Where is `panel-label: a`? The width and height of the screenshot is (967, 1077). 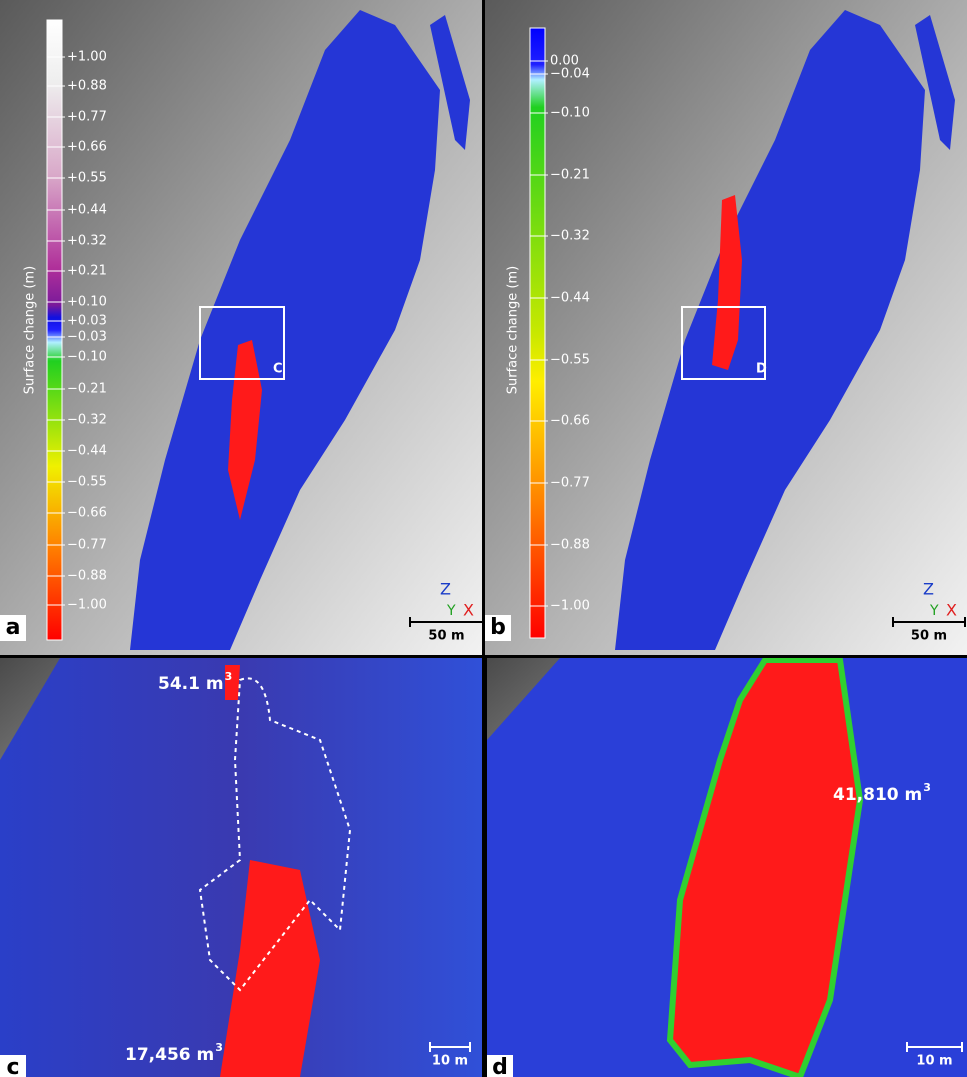 panel-label: a is located at coordinates (13, 627).